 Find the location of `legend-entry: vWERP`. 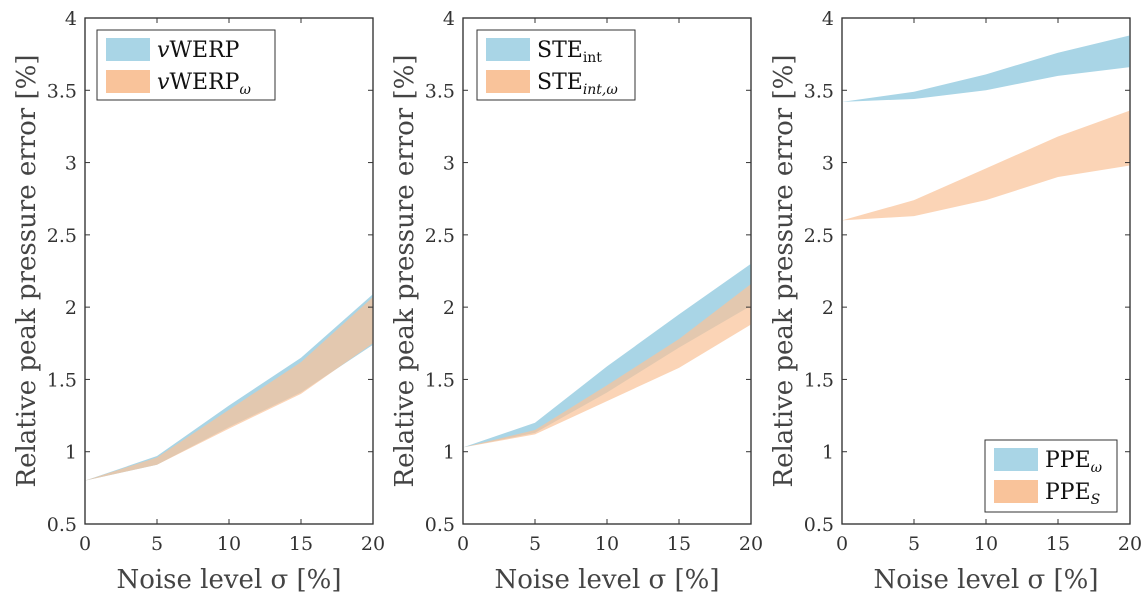

legend-entry: vWERP is located at coordinates (198, 50).